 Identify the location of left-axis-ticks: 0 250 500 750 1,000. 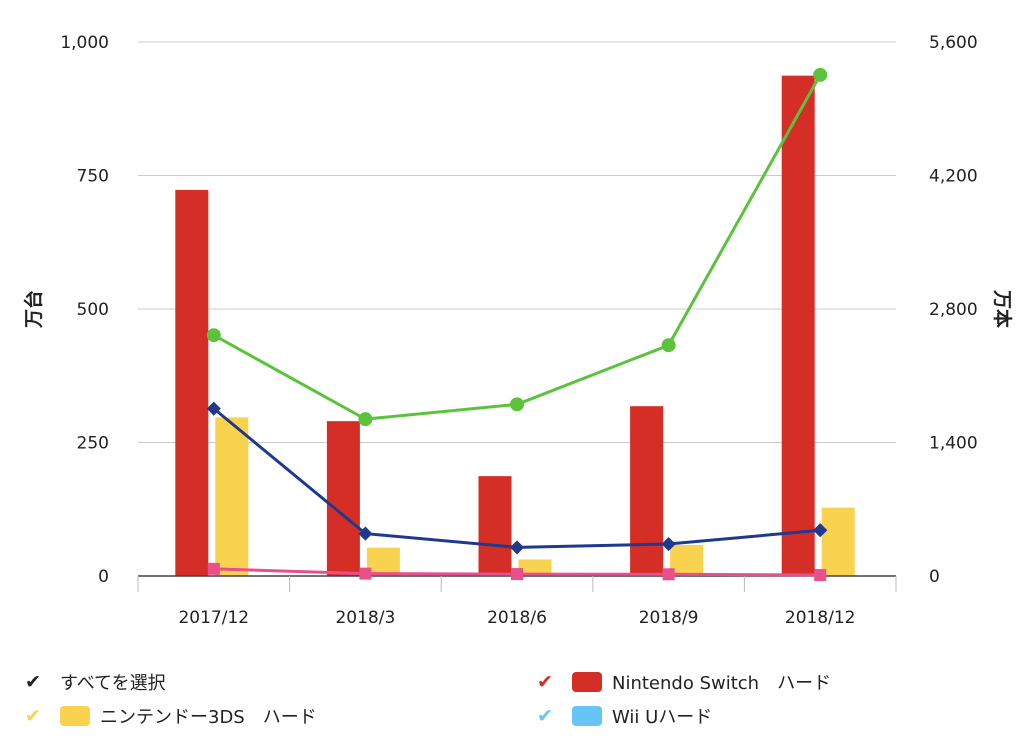
(84, 310).